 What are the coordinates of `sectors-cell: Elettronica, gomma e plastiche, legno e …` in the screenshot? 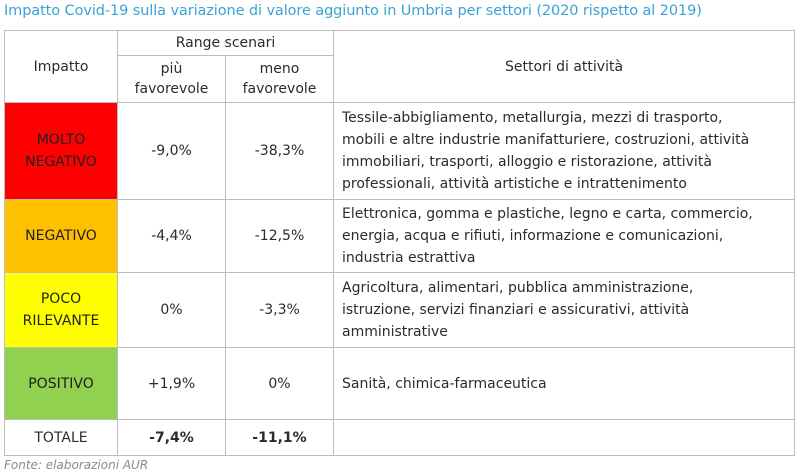 It's located at (564, 236).